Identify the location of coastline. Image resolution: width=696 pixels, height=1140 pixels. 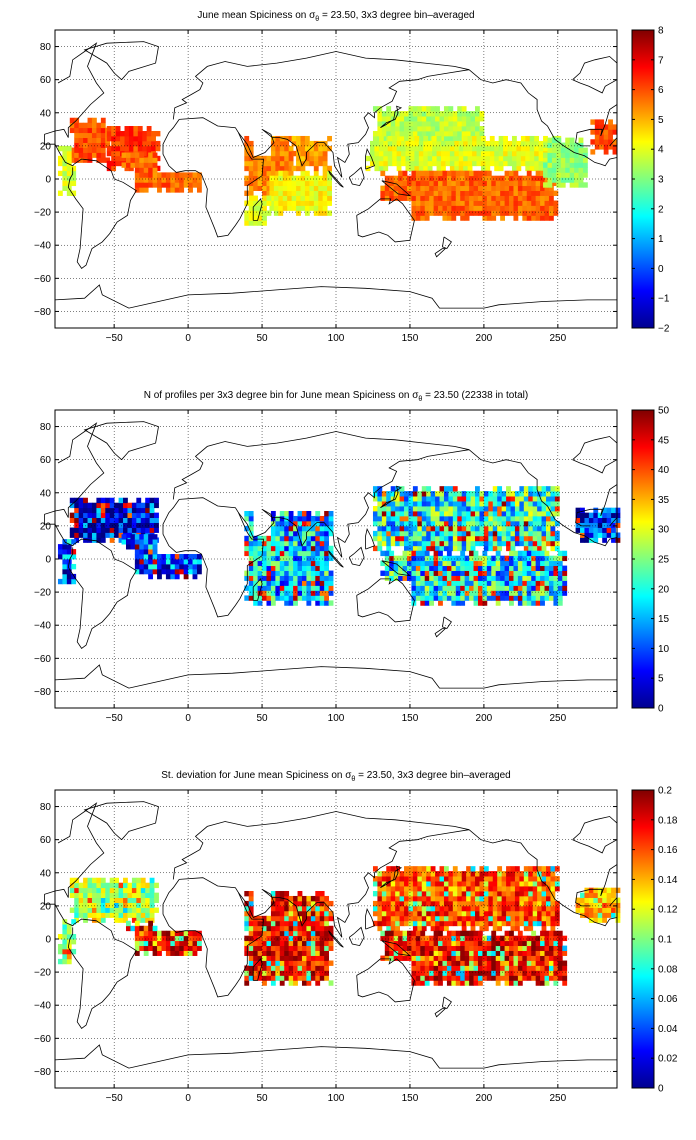
(391, 497).